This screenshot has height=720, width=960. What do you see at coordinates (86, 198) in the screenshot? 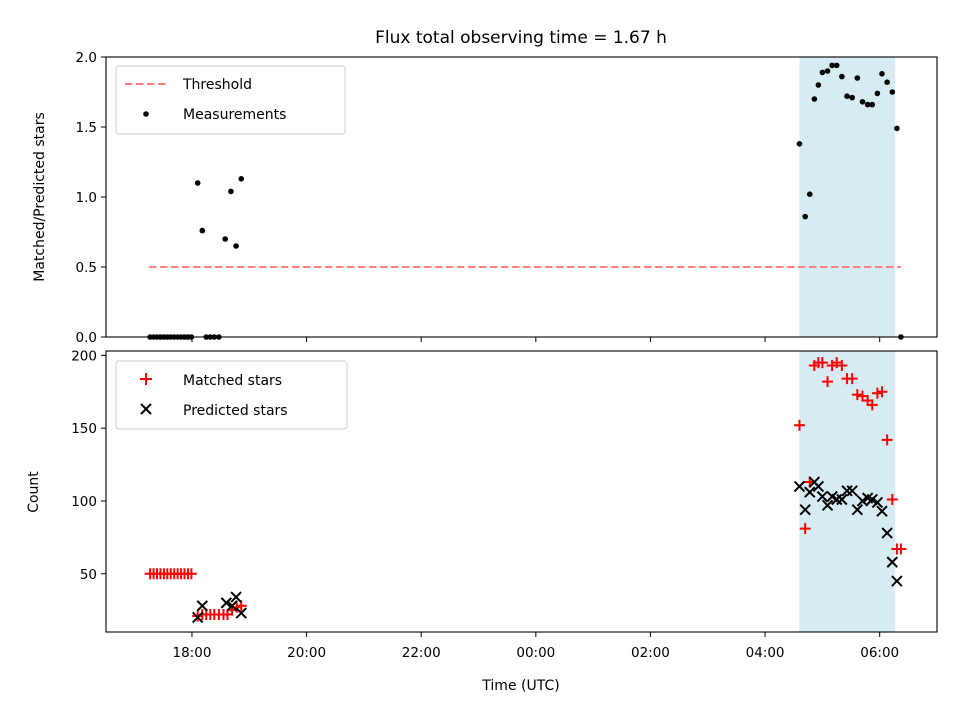
I see `top-y-tick-label: 1.0` at bounding box center [86, 198].